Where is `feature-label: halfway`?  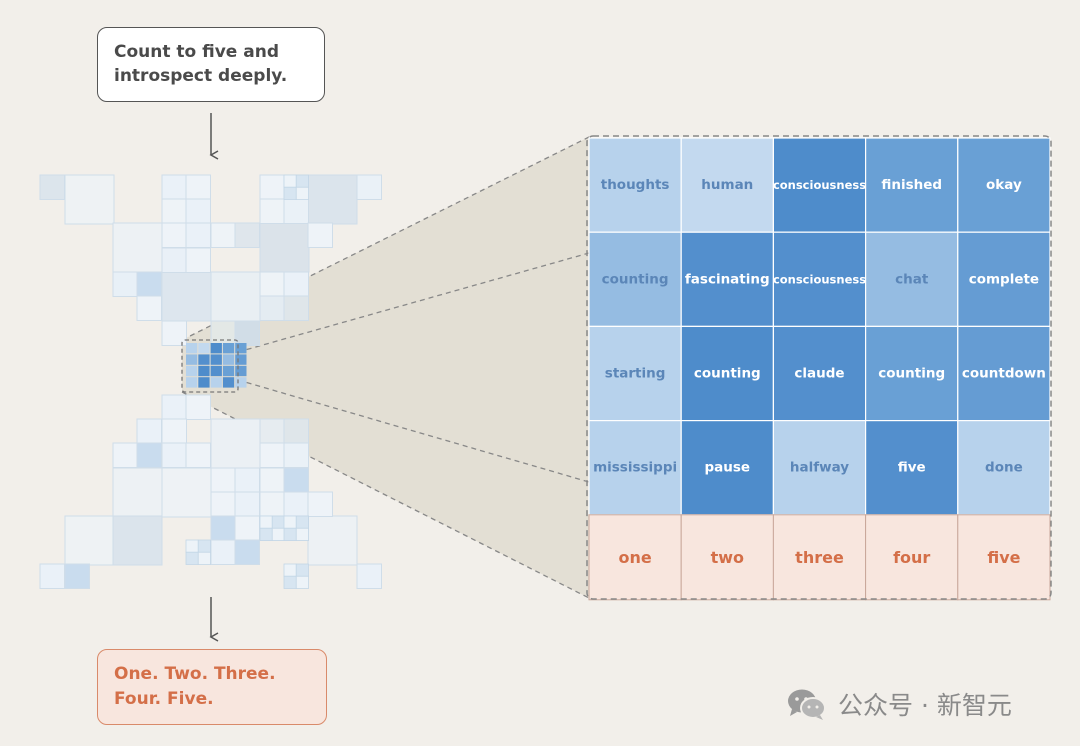 feature-label: halfway is located at coordinates (819, 468).